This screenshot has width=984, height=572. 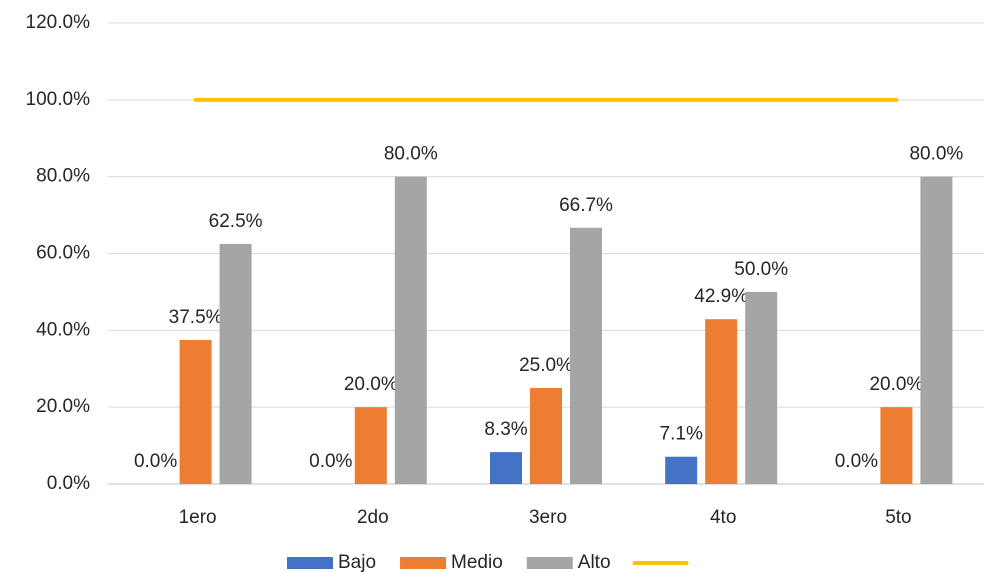 I want to click on data-label: 8.3%, so click(x=505, y=429).